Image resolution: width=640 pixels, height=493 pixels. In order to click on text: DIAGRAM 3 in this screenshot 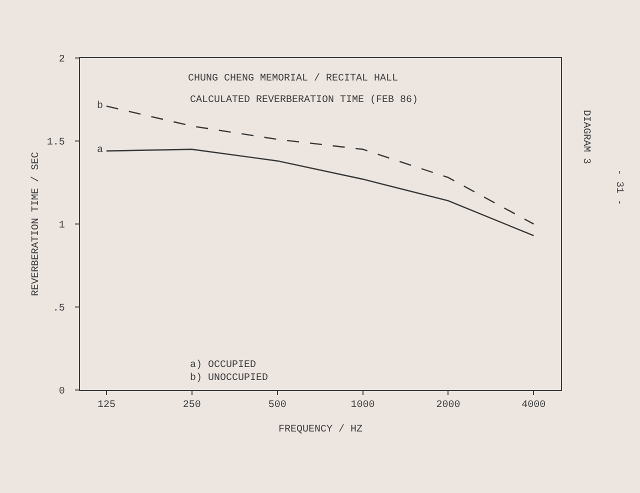, I will do `click(586, 137)`.